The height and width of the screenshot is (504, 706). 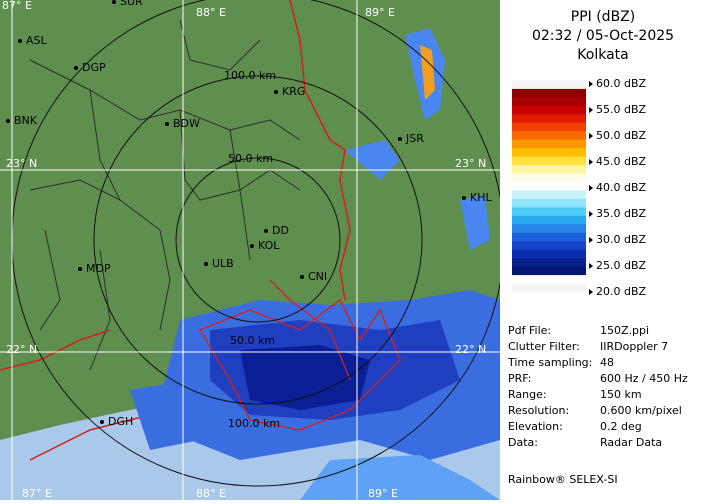 What do you see at coordinates (535, 426) in the screenshot?
I see `info-key: Elevation:` at bounding box center [535, 426].